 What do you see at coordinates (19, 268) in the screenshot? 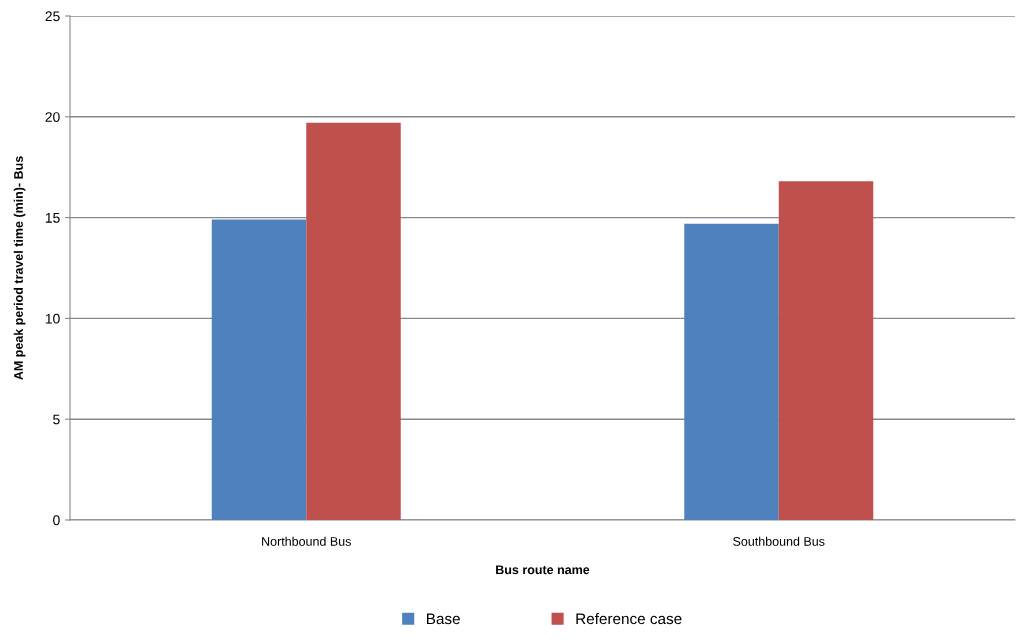
I see `y-axis-title: AM peak period travel time (min)- Bus` at bounding box center [19, 268].